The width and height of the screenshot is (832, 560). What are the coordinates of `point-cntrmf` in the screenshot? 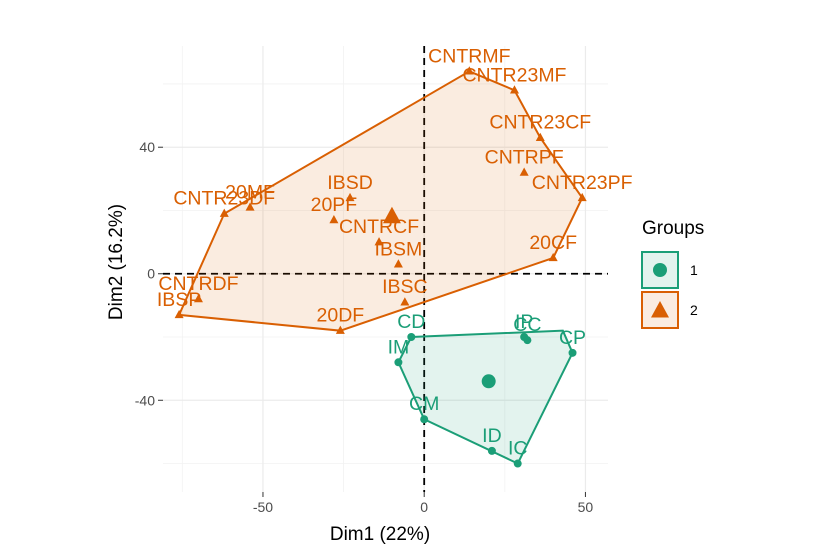 It's located at (469, 70).